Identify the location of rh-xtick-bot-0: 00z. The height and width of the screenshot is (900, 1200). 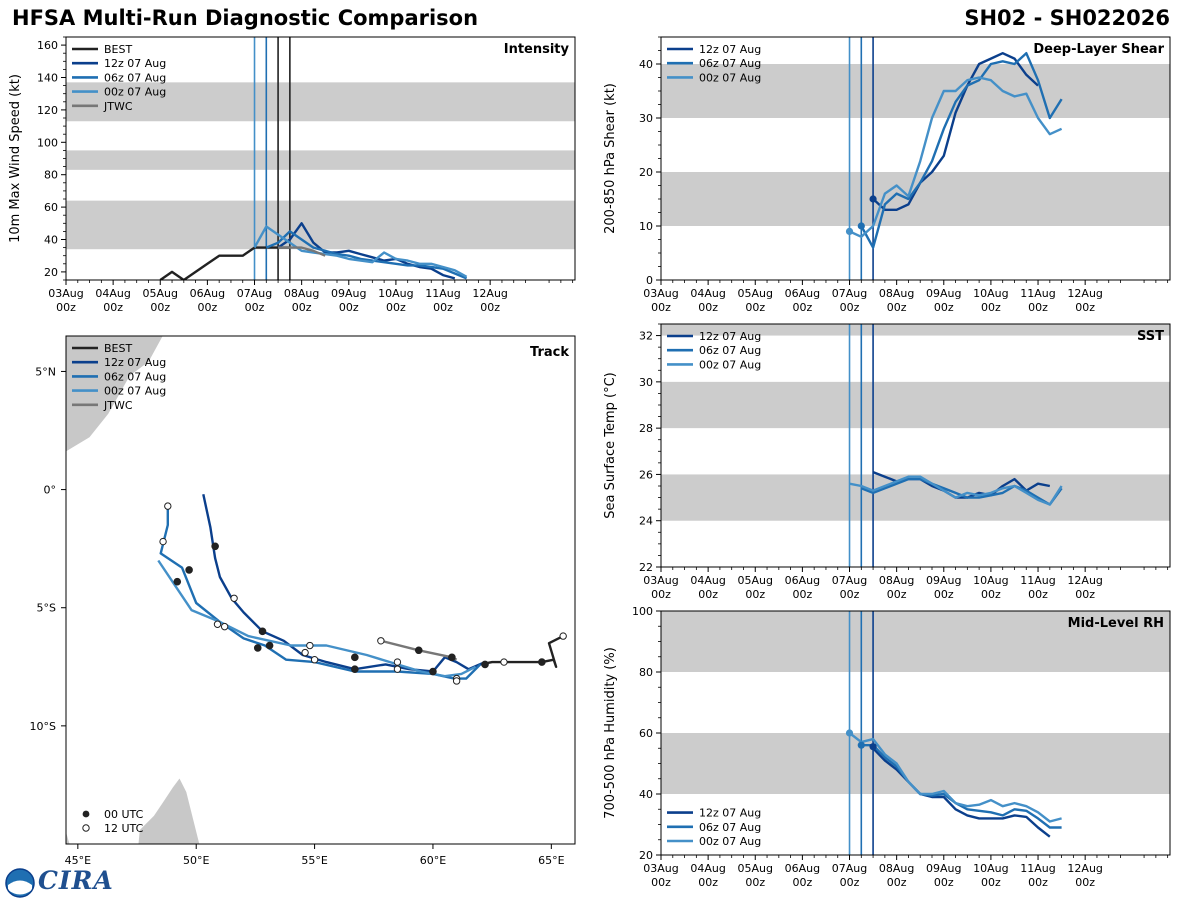
(661, 882).